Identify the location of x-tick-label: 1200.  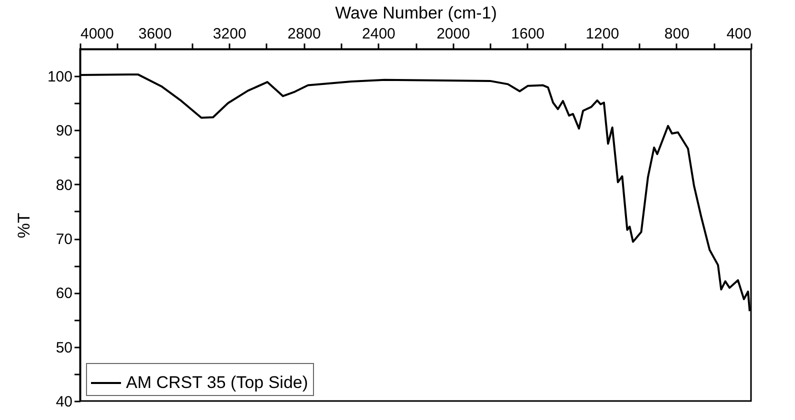
(603, 34).